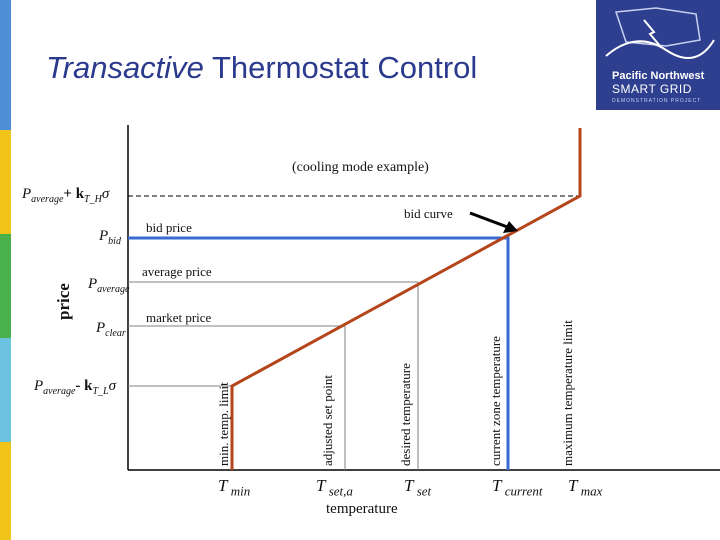 The width and height of the screenshot is (720, 540). Describe the element at coordinates (39, 386) in the screenshot. I see `p-low-main: P` at that location.